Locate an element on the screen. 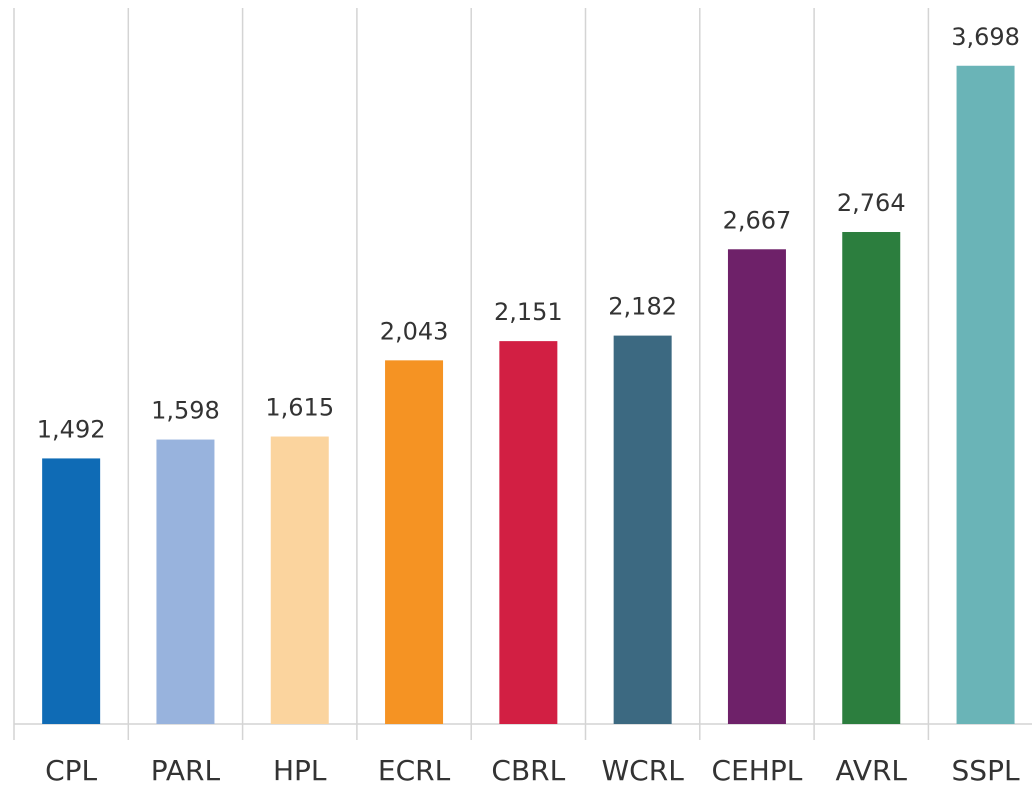 Image resolution: width=1032 pixels, height=790 pixels. data-label: 2,182 is located at coordinates (642, 307).